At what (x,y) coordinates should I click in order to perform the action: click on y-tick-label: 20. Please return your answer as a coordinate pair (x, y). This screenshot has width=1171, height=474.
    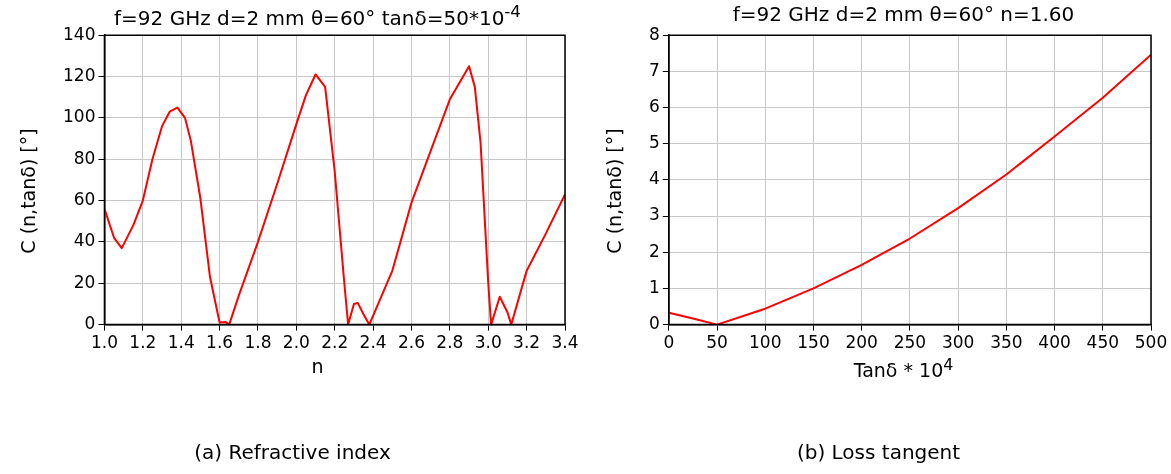
    Looking at the image, I should click on (84, 281).